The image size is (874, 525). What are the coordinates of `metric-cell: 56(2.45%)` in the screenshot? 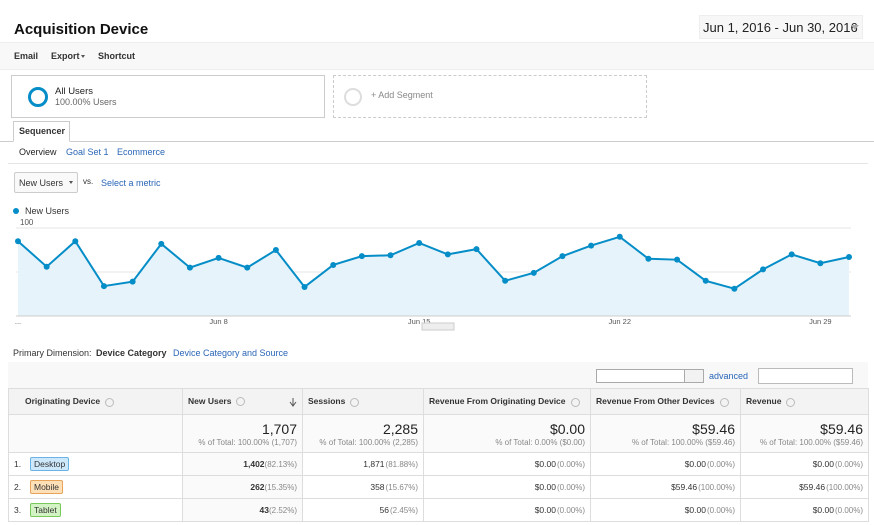 It's located at (363, 510).